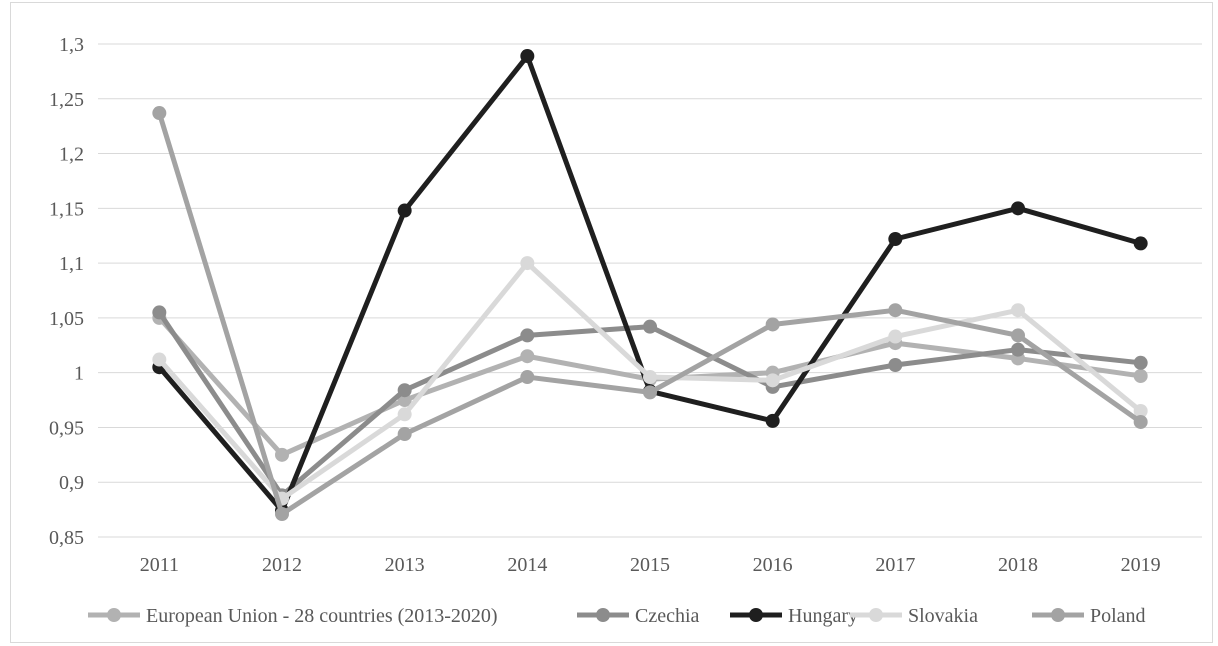 This screenshot has height=646, width=1218. I want to click on legend-item: Czechia, so click(638, 616).